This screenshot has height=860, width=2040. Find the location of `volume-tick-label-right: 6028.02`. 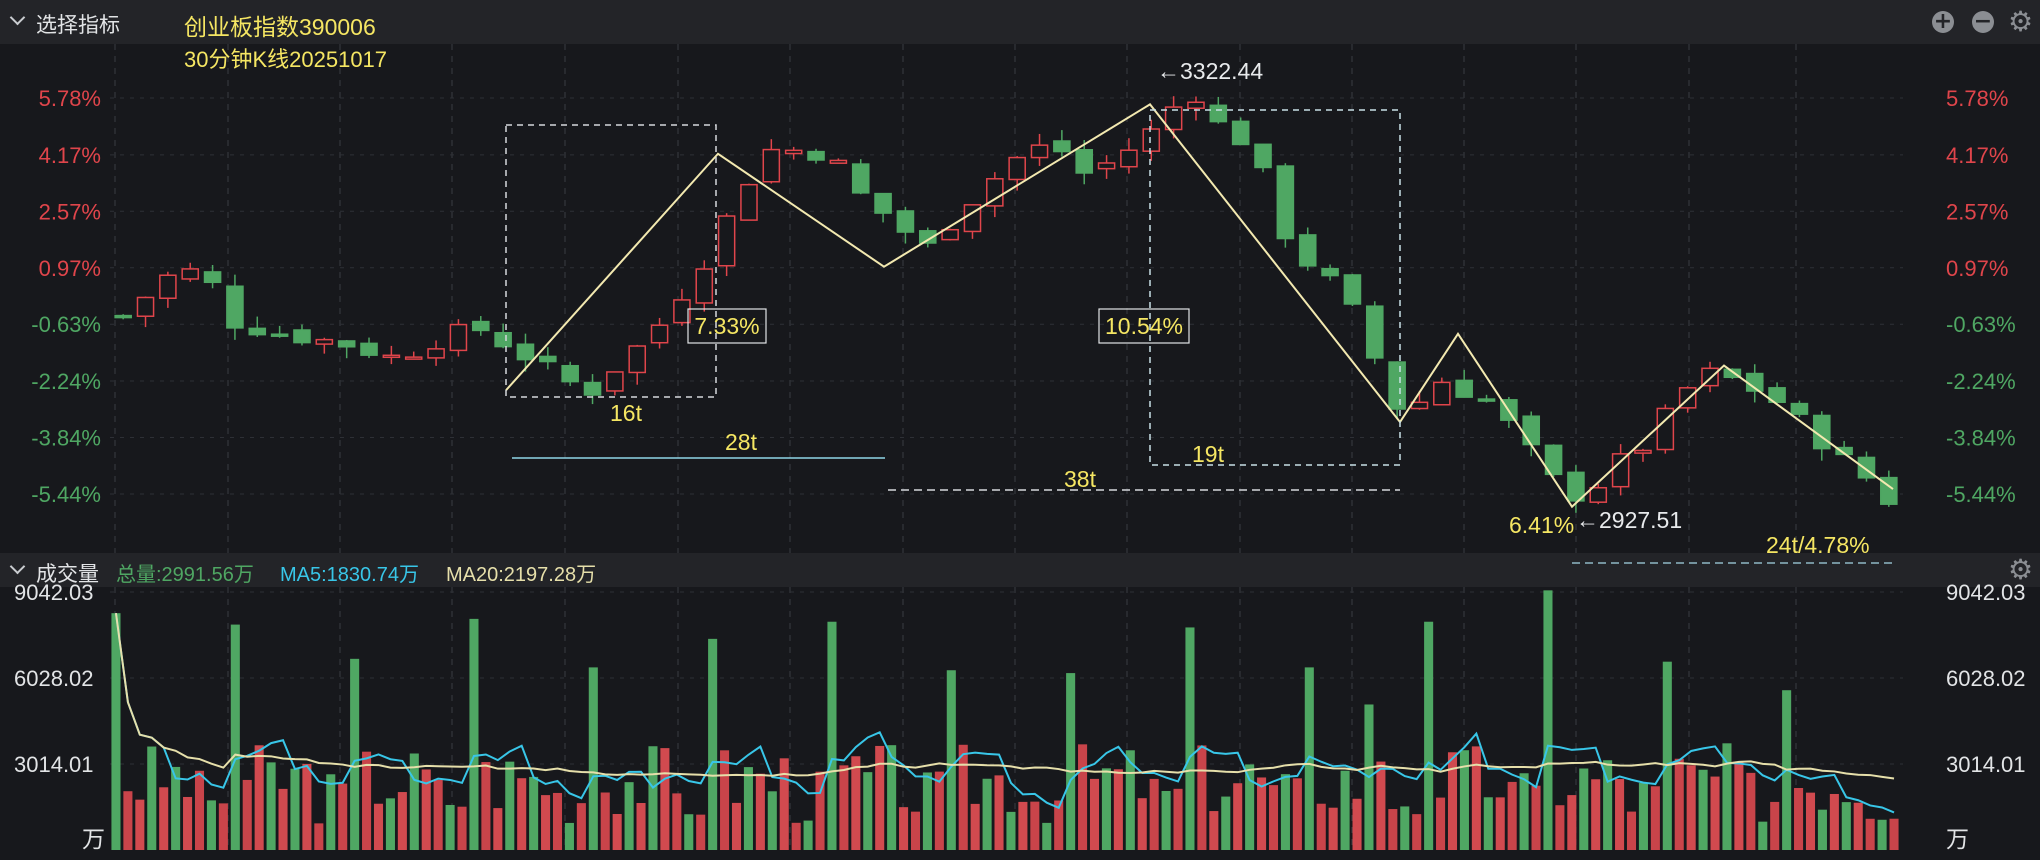

volume-tick-label-right: 6028.02 is located at coordinates (1986, 678).